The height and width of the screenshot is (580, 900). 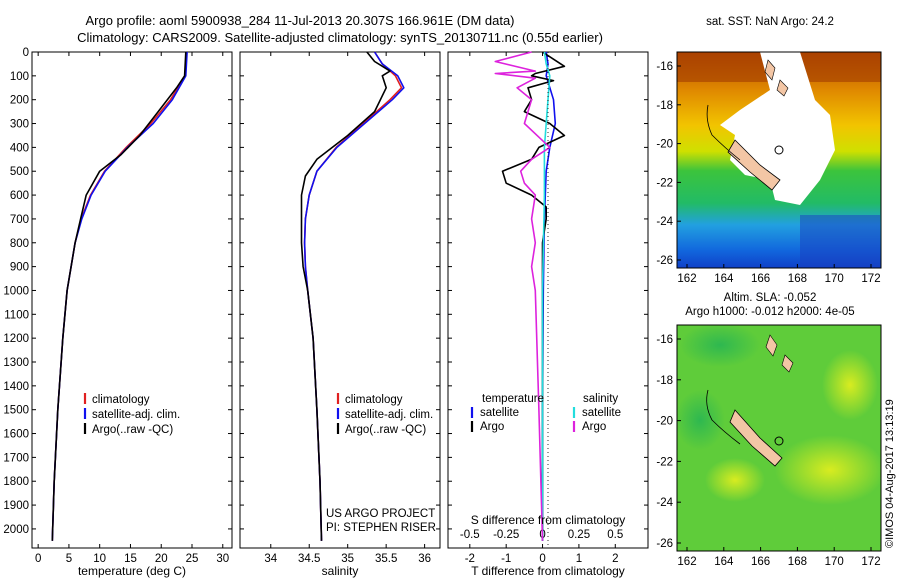 I want to click on x-tick-label: 15, so click(x=130, y=559).